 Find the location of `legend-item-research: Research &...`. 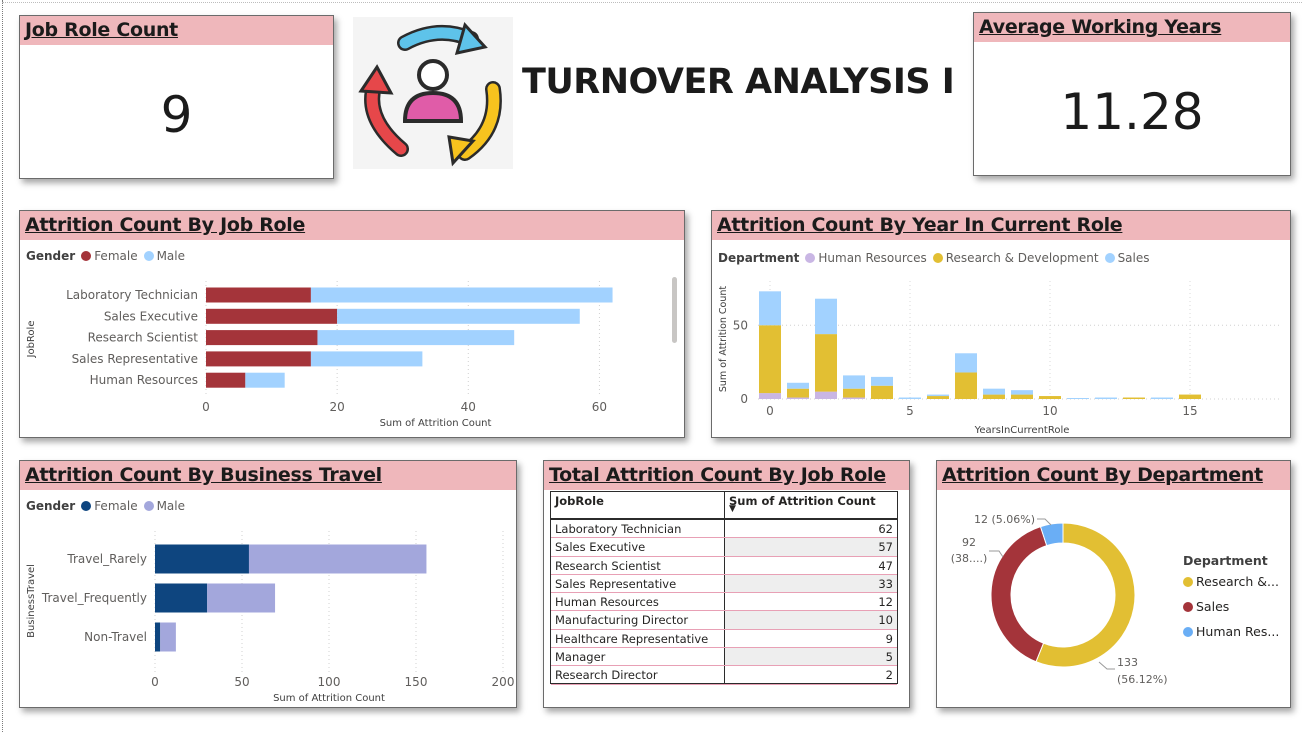

legend-item-research: Research &... is located at coordinates (1231, 581).